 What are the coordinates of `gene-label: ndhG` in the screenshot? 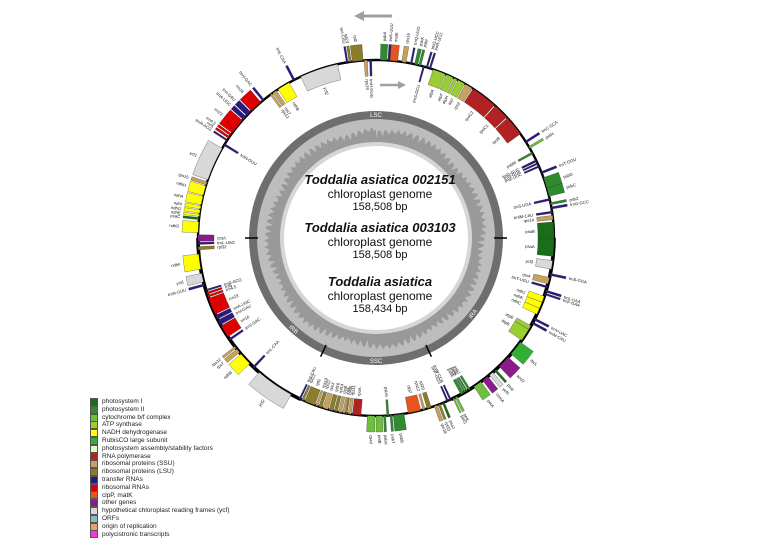 It's located at (176, 208).